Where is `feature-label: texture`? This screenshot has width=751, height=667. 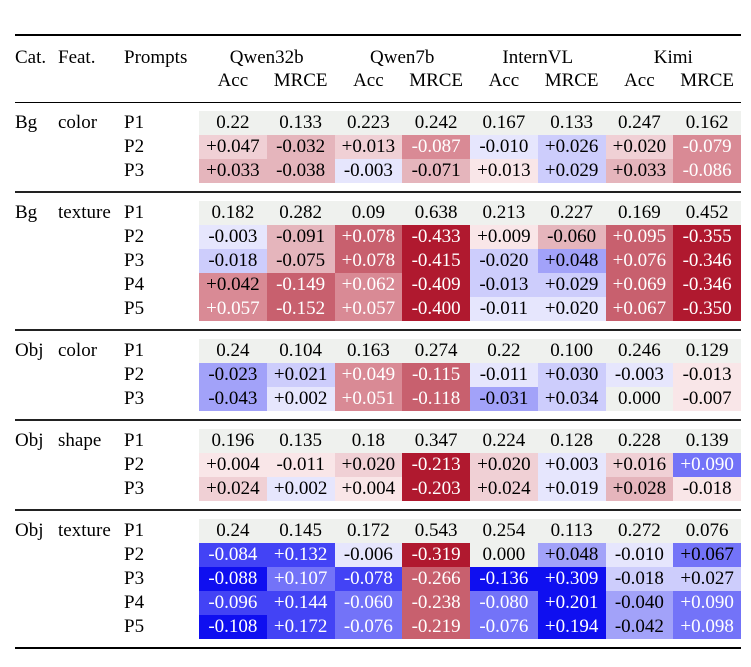
feature-label: texture is located at coordinates (84, 212).